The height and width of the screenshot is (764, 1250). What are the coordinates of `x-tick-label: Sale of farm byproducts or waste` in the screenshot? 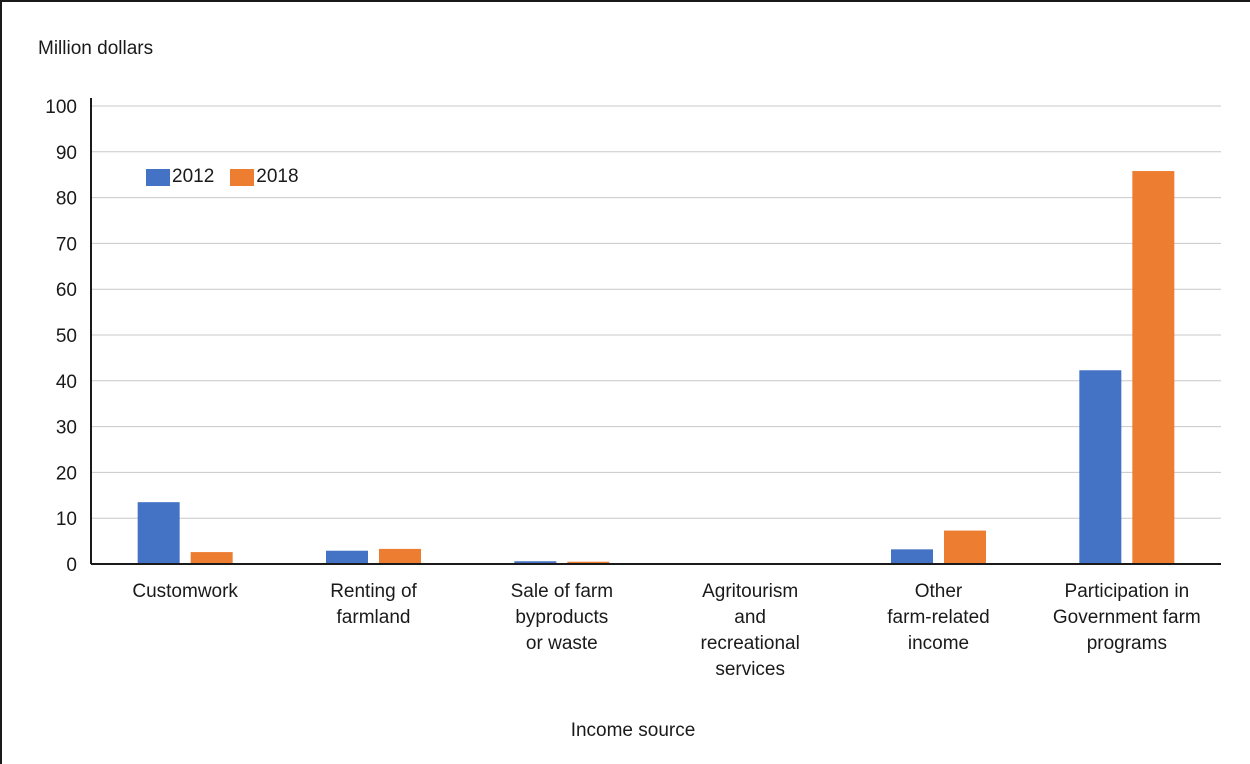 It's located at (562, 617).